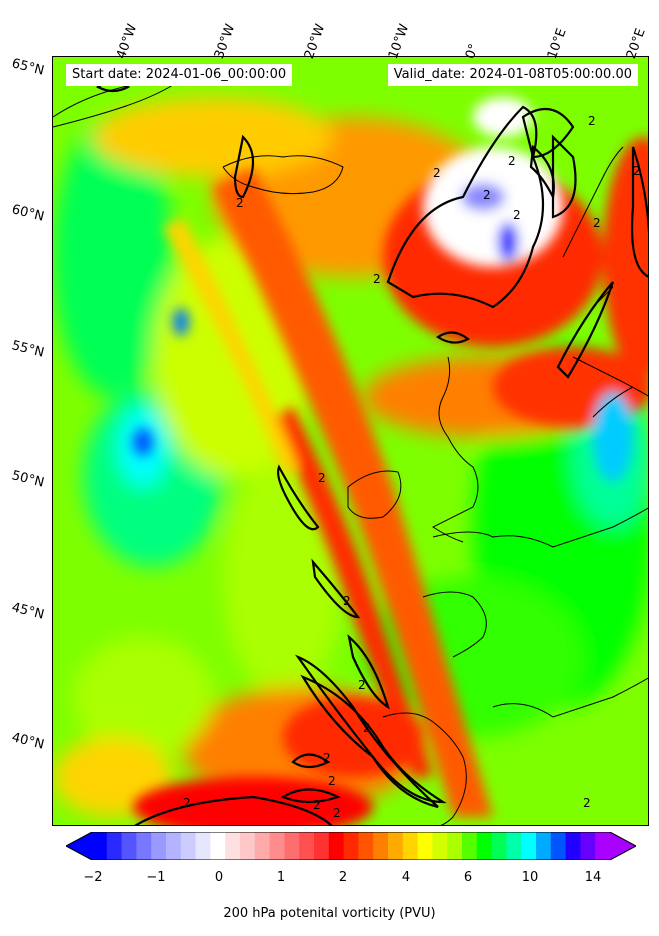  What do you see at coordinates (329, 913) in the screenshot?
I see `colorbar-label: 200 hPa potenital vorticity (PVU)` at bounding box center [329, 913].